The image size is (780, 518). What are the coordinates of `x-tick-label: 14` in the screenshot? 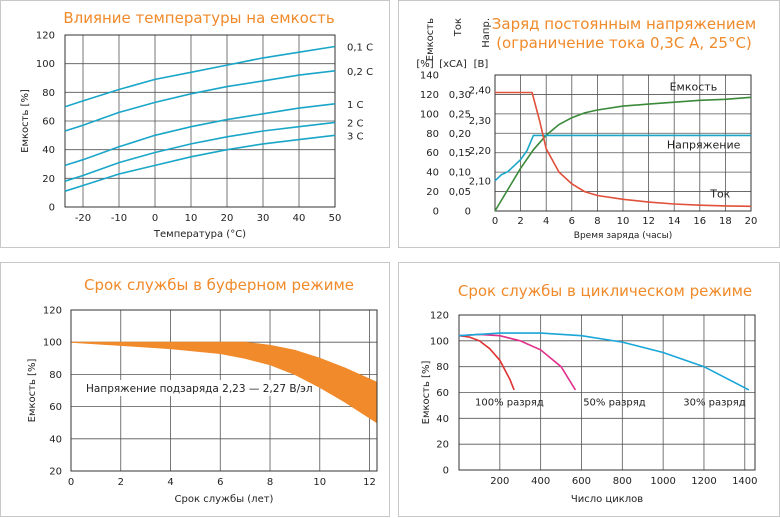 It's located at (674, 221).